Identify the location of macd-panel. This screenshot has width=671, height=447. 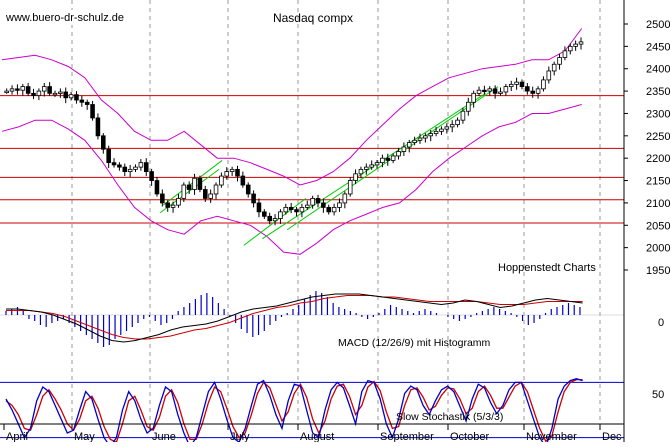
(312, 319).